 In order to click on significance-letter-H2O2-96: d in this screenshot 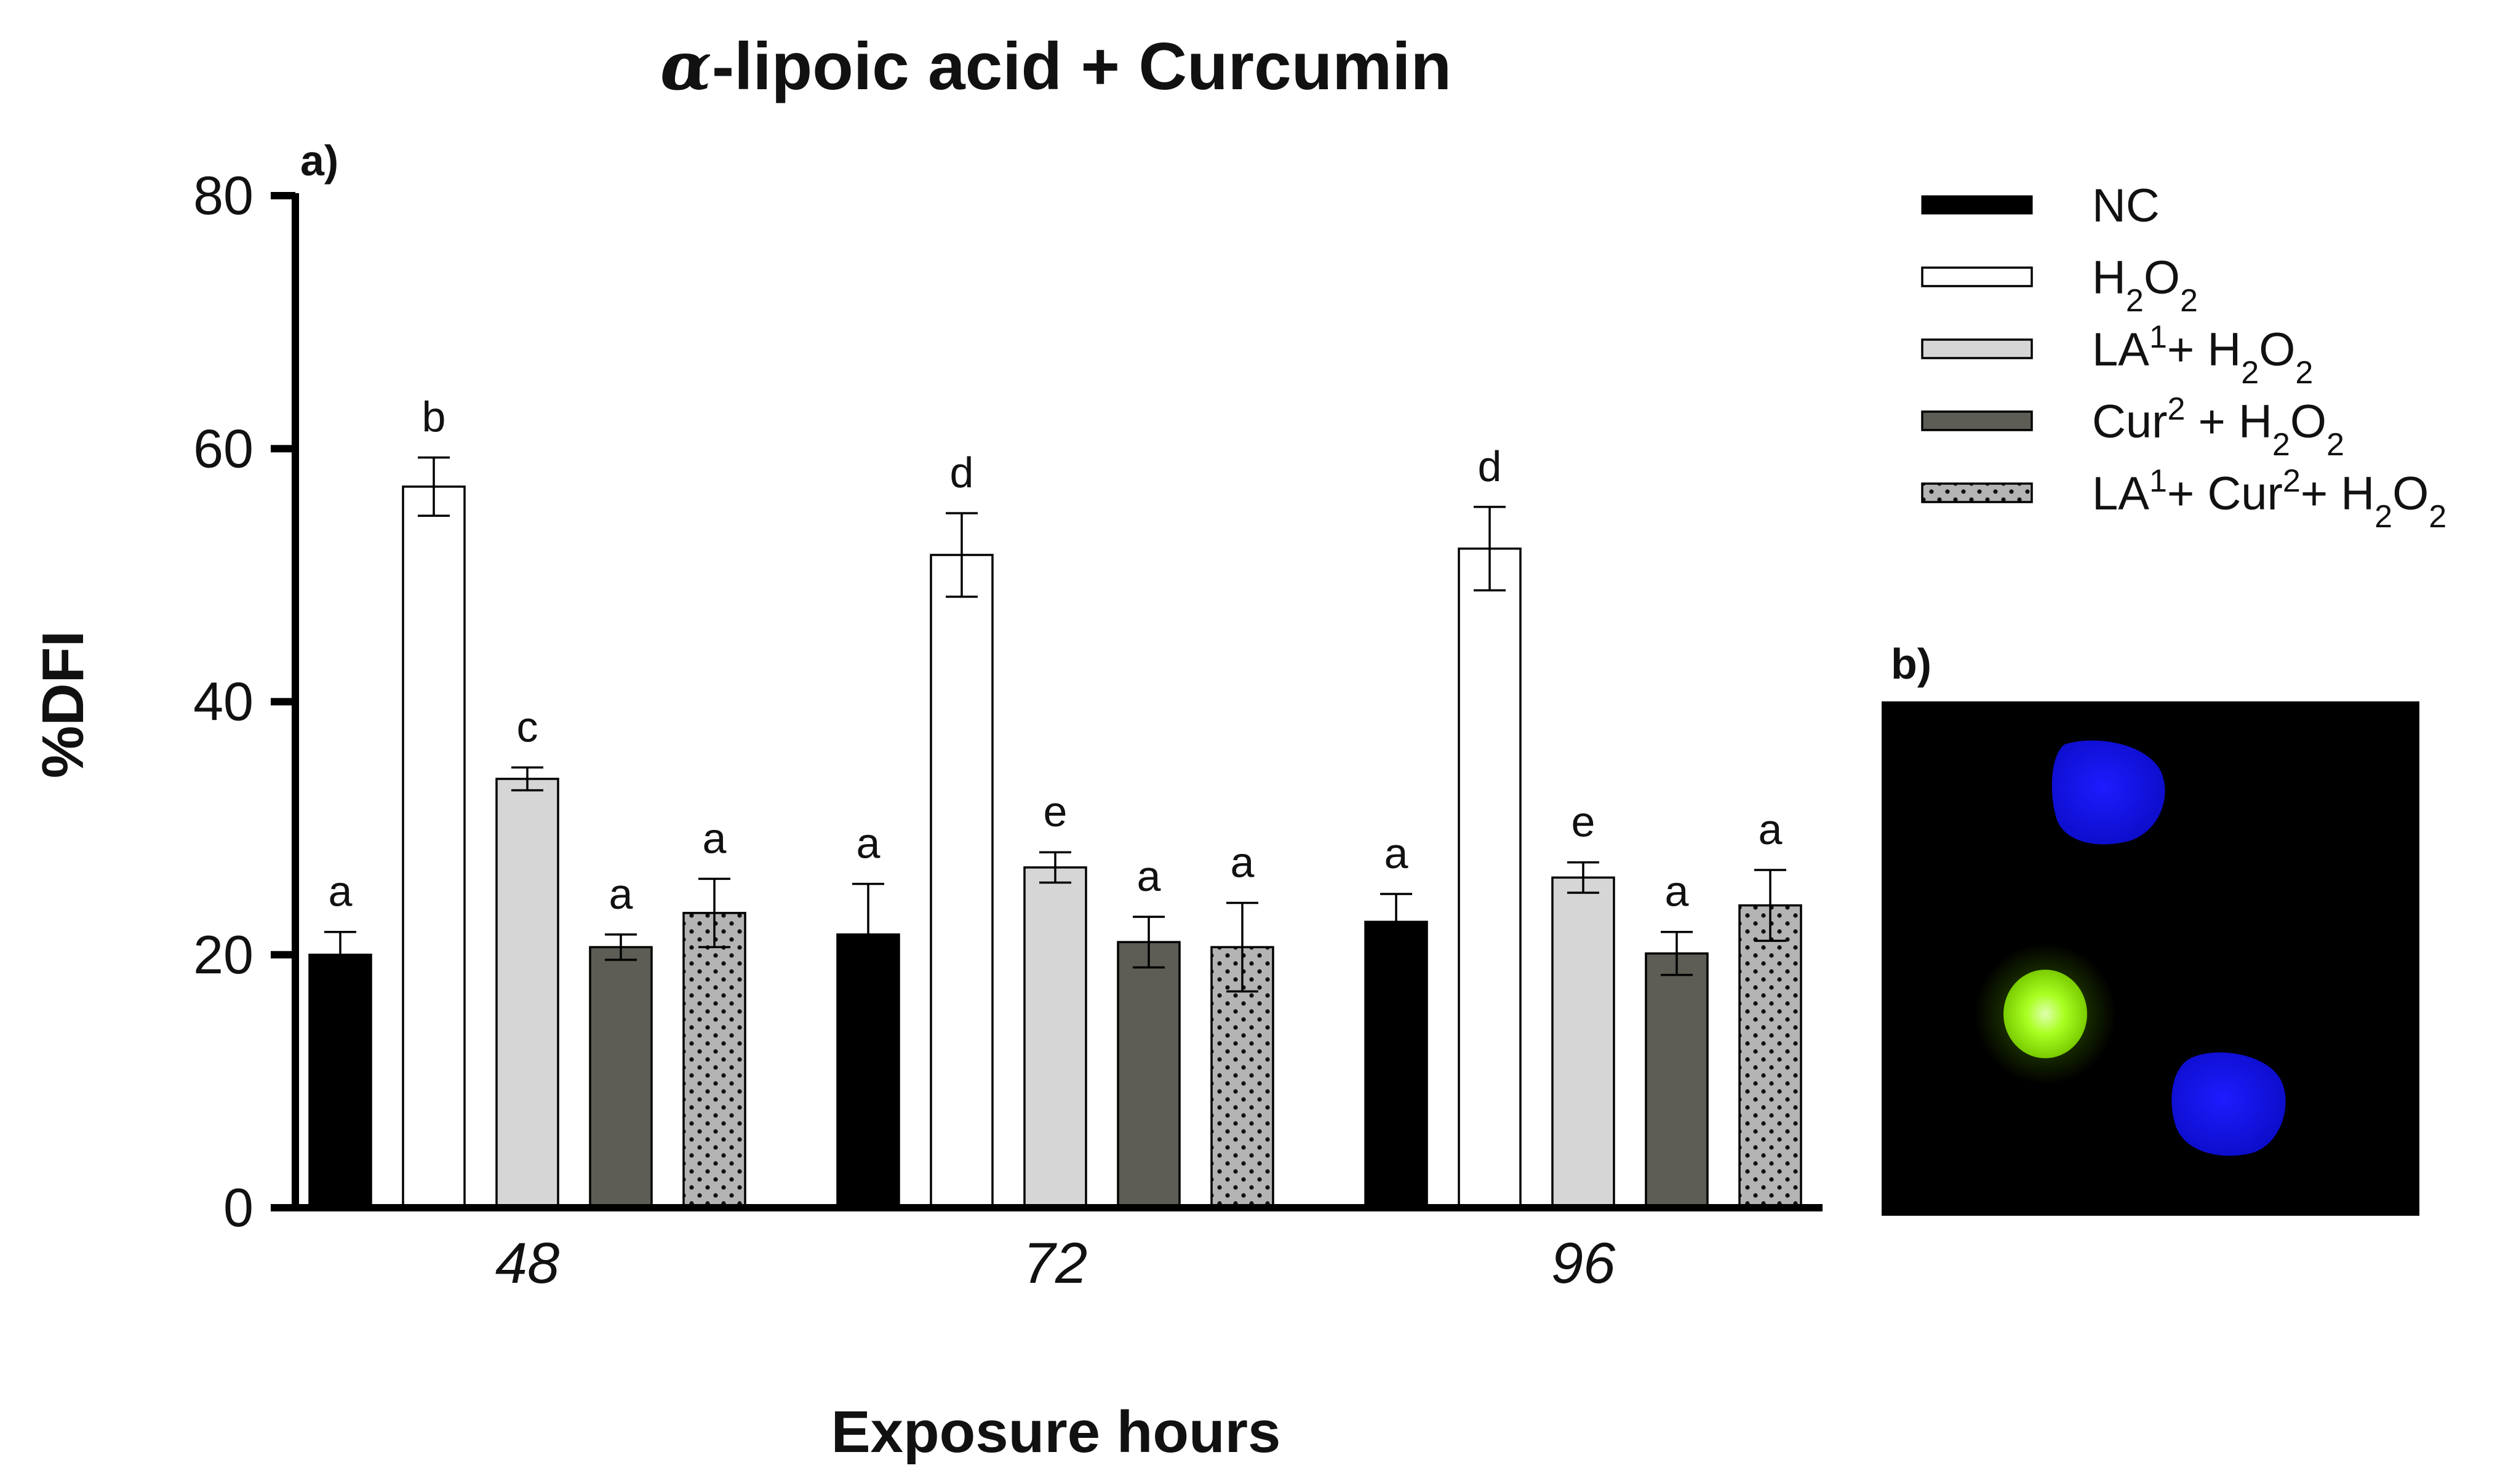, I will do `click(1490, 466)`.